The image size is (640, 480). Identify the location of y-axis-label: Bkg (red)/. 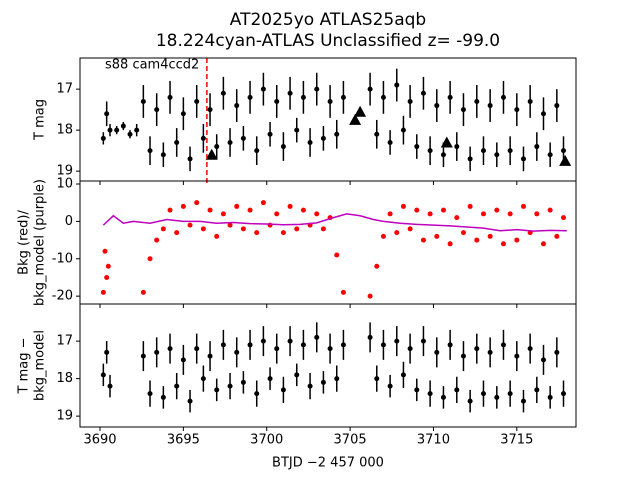
(24, 242).